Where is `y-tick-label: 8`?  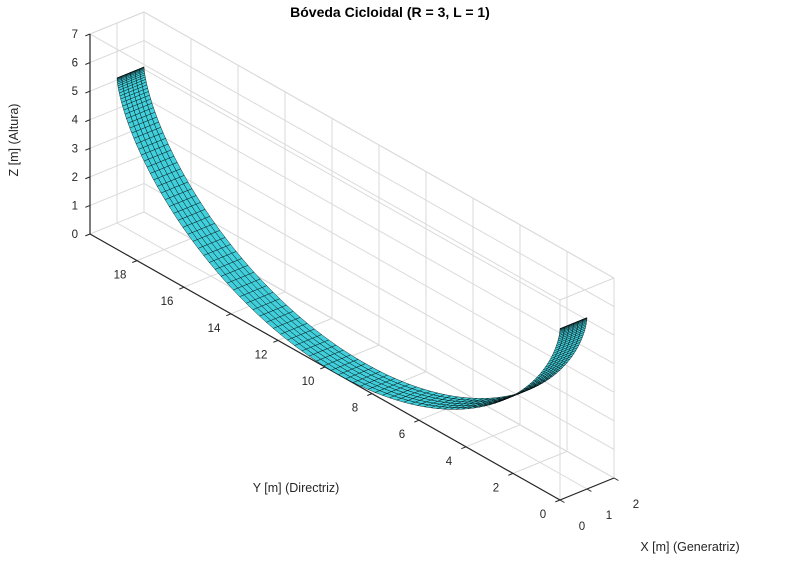 y-tick-label: 8 is located at coordinates (355, 409).